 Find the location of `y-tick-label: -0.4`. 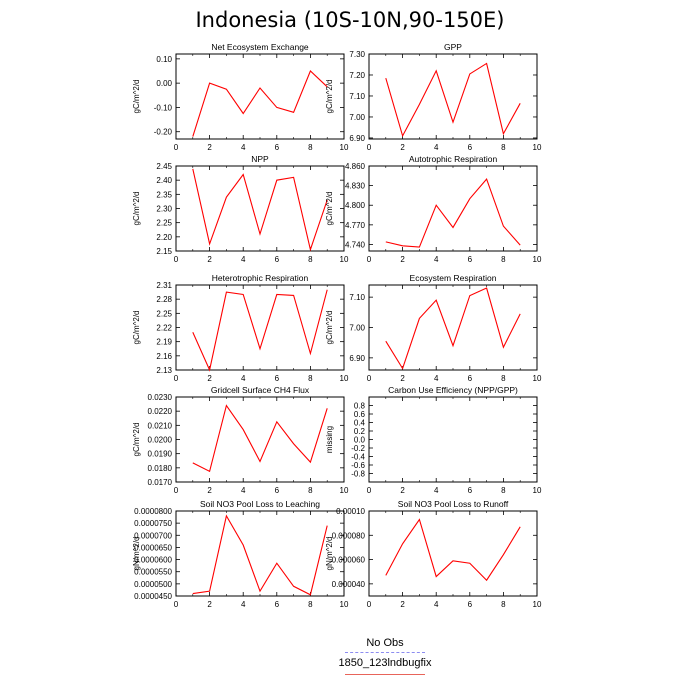

y-tick-label: -0.4 is located at coordinates (358, 457).